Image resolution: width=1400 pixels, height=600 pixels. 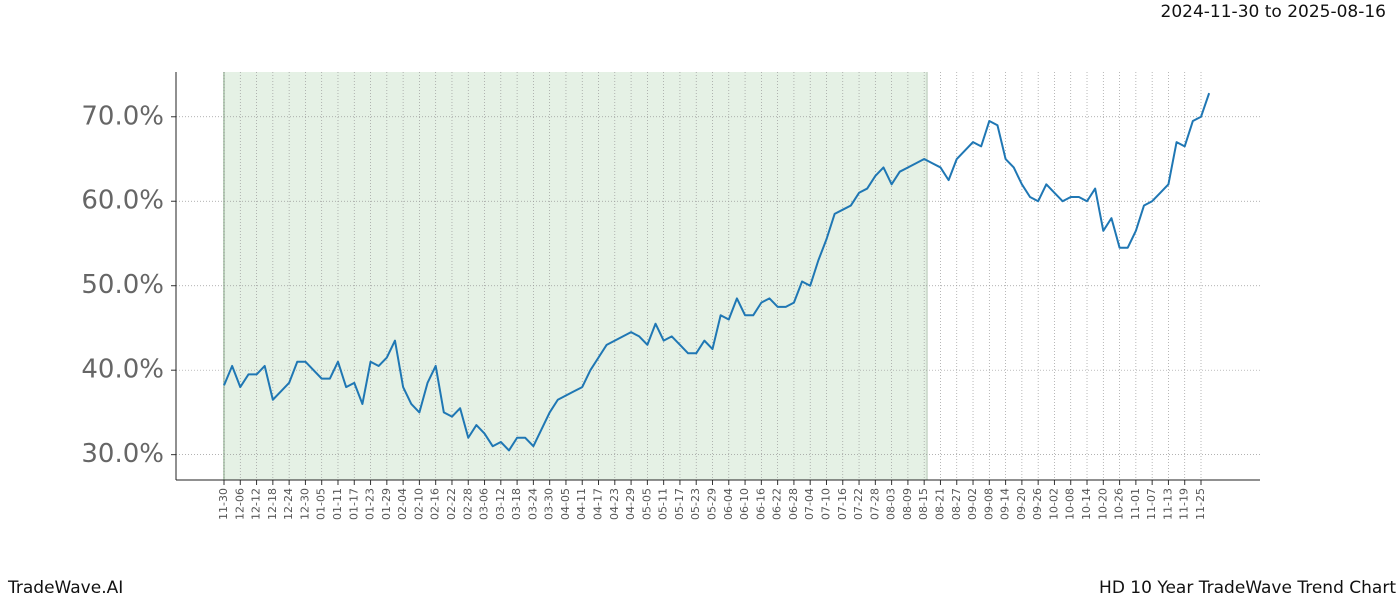 What do you see at coordinates (532, 504) in the screenshot?
I see `x-tick-label: 03-24` at bounding box center [532, 504].